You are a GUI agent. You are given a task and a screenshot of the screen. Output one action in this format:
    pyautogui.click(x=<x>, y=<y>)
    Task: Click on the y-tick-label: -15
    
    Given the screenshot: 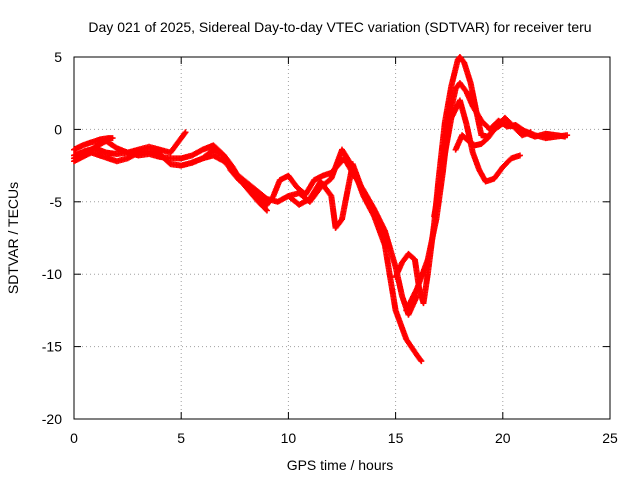 What is the action you would take?
    pyautogui.click(x=52, y=347)
    